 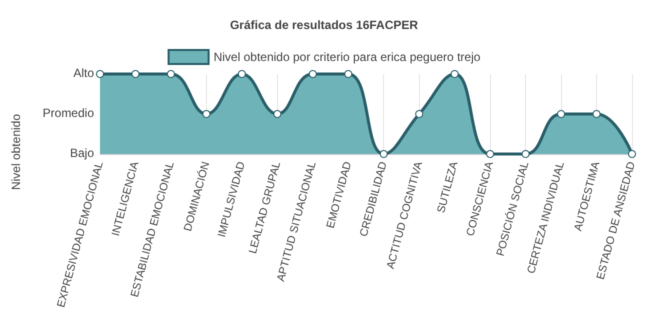 I want to click on legend-label: Nivel obtenido por criterio para erica peguero trejo, so click(x=347, y=57).